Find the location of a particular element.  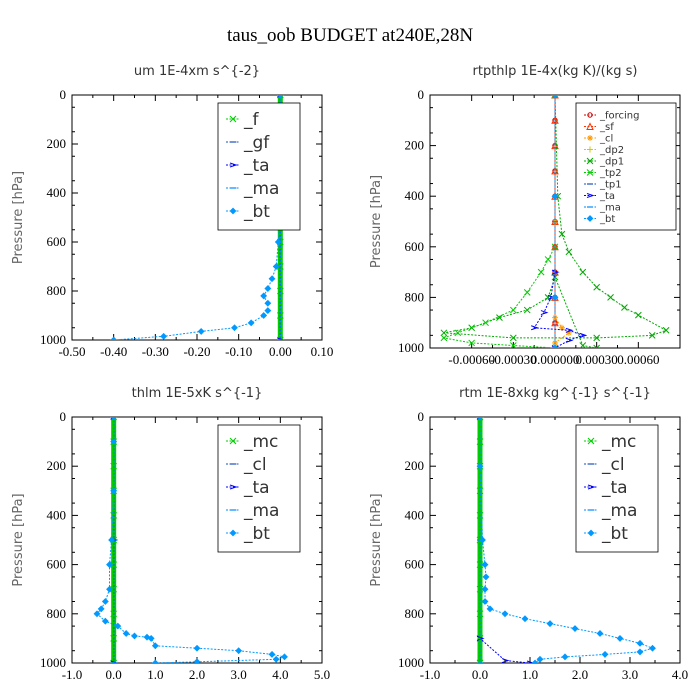

panel-2-legend-item-tp1: _tp1 is located at coordinates (603, 185).